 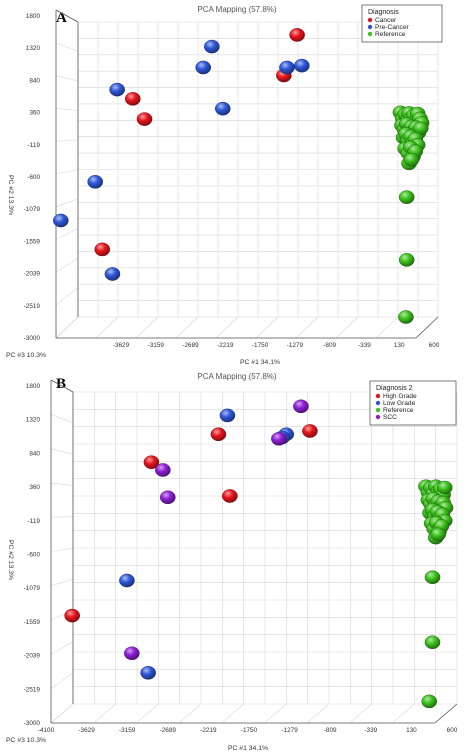 I want to click on legend-swatch-high-grade, so click(x=378, y=396).